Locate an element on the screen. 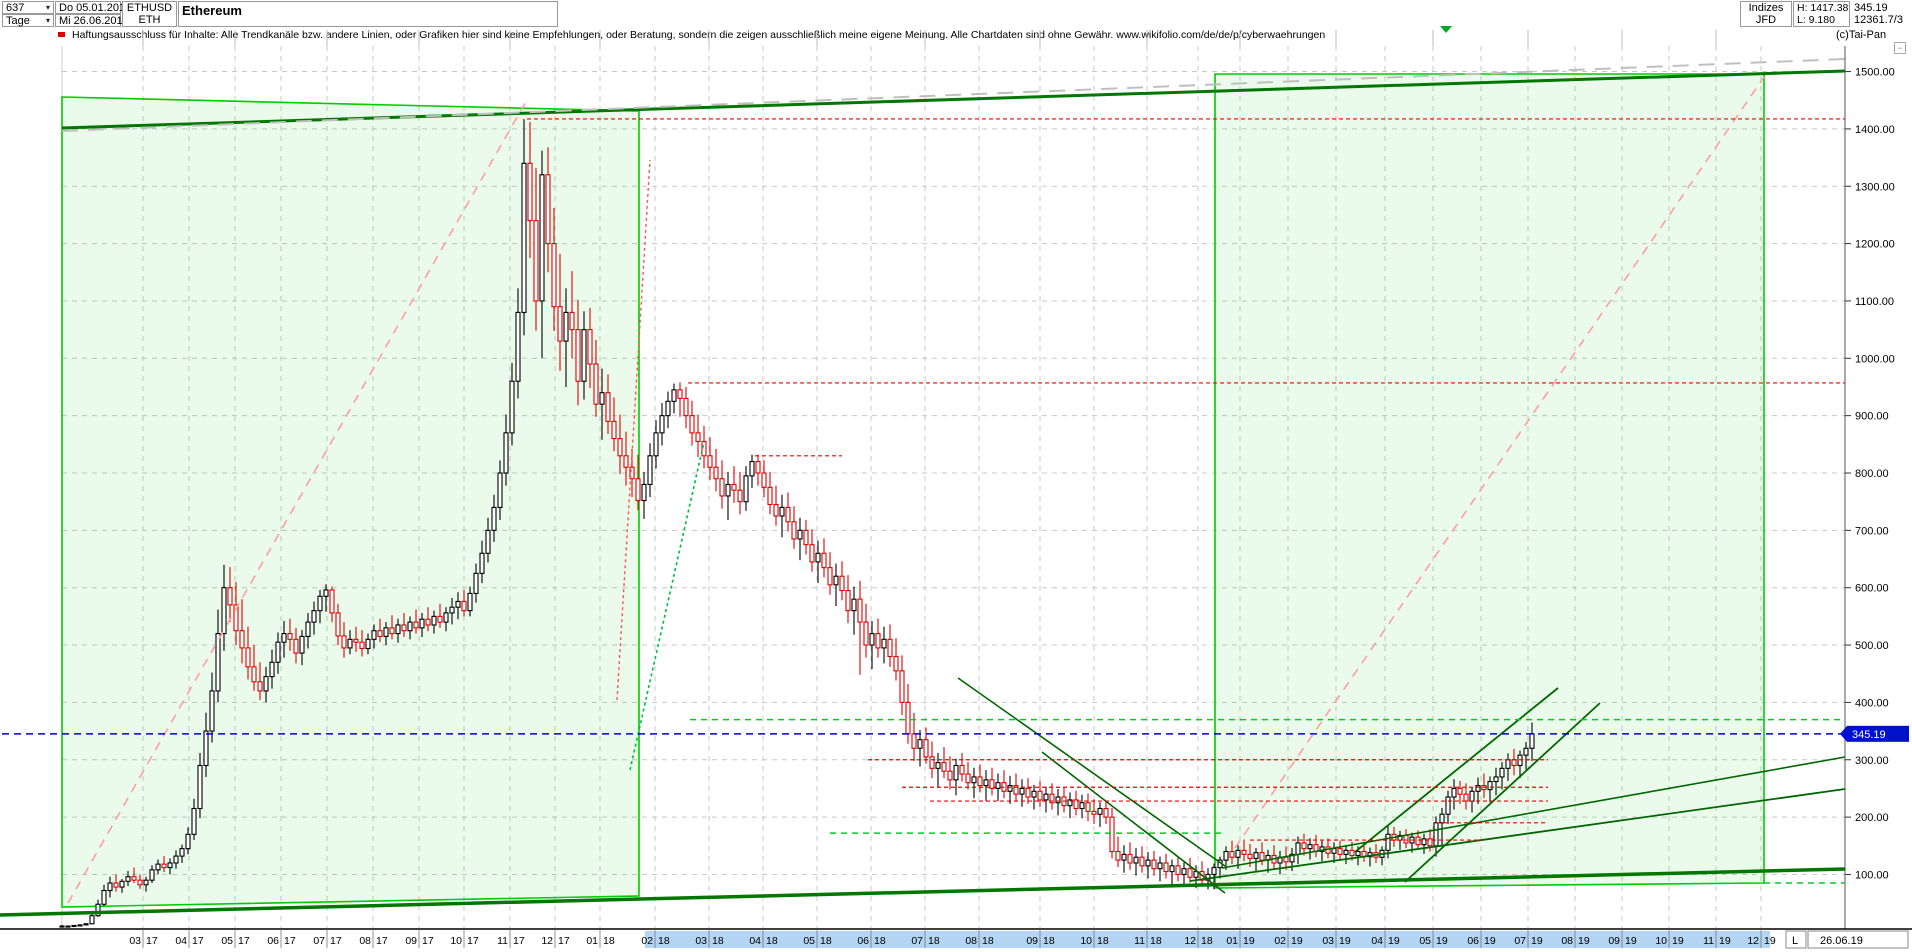 The width and height of the screenshot is (1912, 952). descending-channel-upper is located at coordinates (1091, 772).